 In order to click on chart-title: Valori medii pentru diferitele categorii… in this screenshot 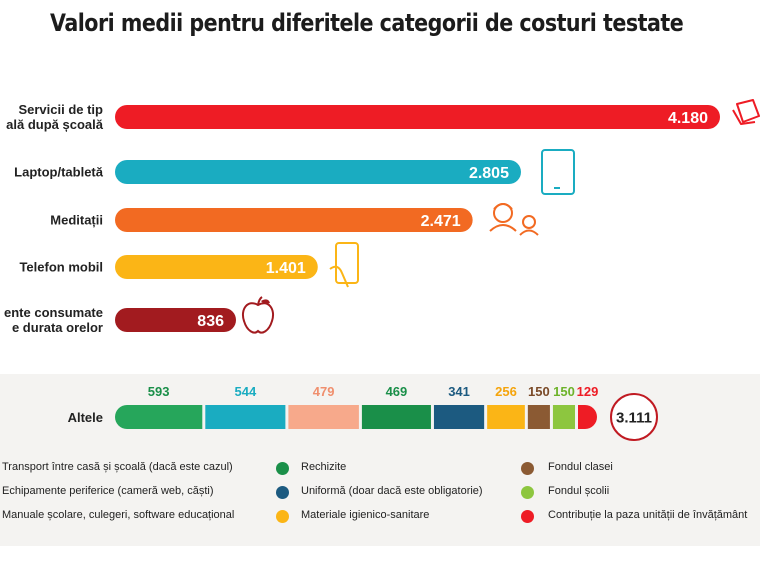, I will do `click(367, 23)`.